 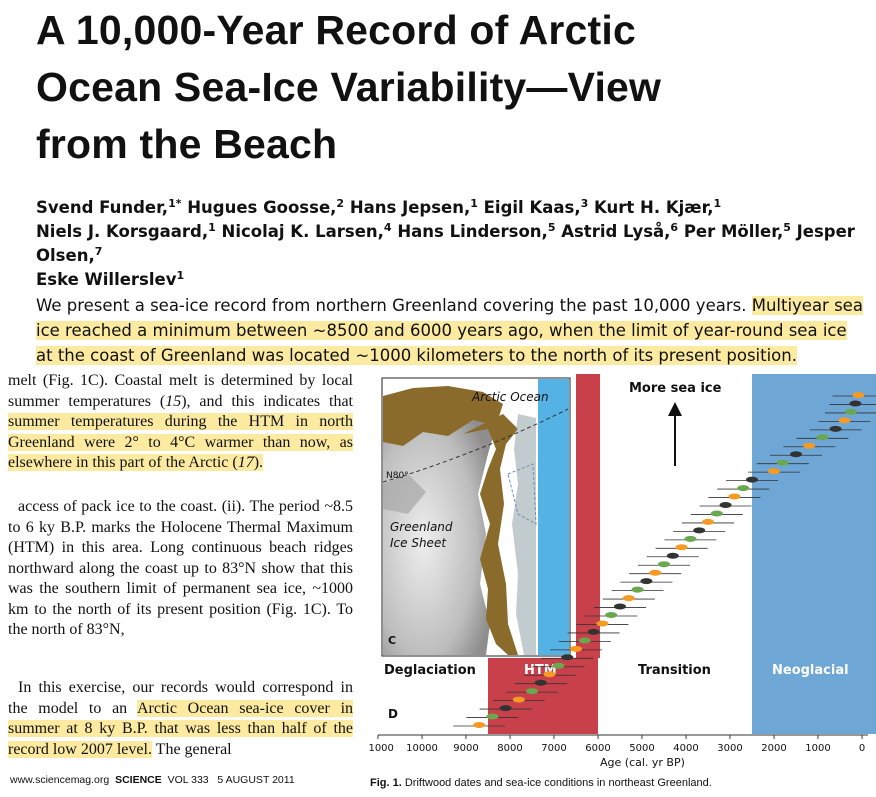 What do you see at coordinates (173, 401) in the screenshot?
I see `p1-ref-15: 15` at bounding box center [173, 401].